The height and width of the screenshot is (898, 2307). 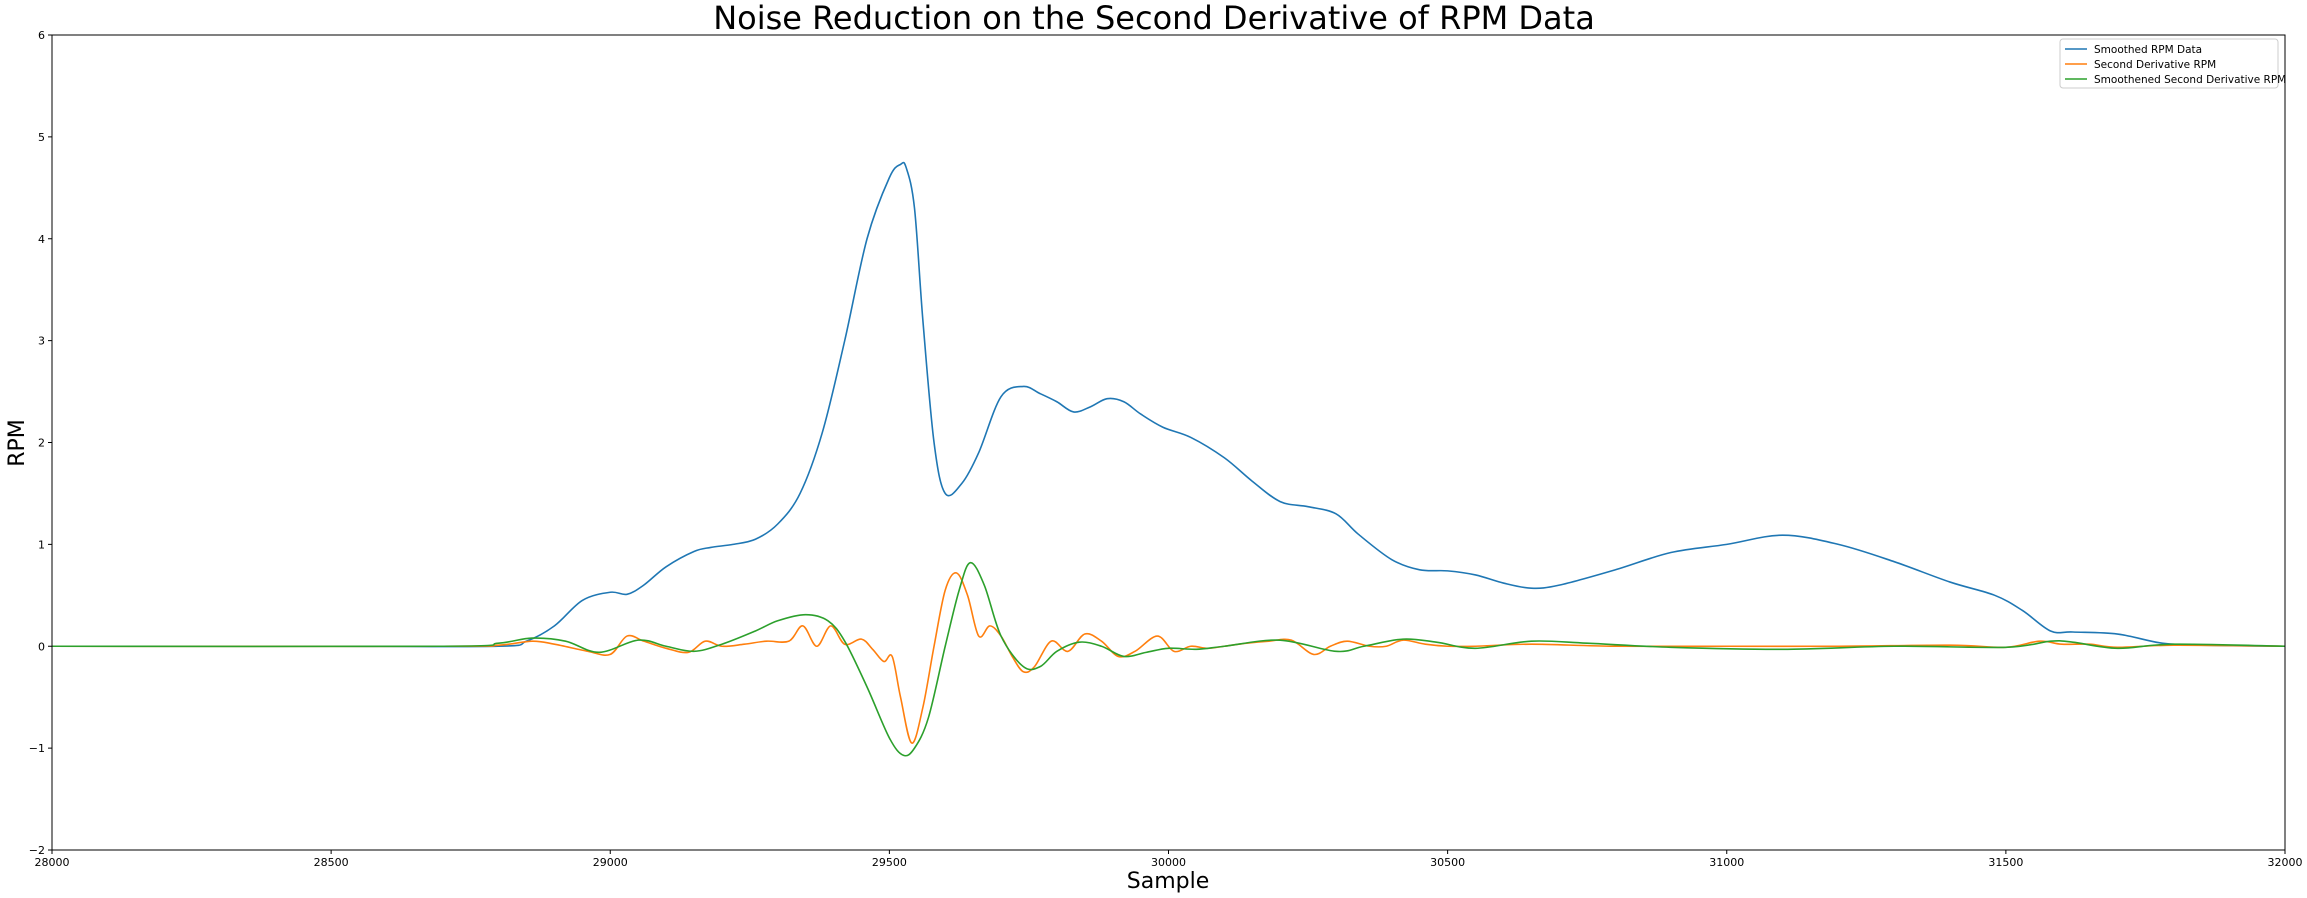 I want to click on x-tick-label: 32000, so click(x=2285, y=862).